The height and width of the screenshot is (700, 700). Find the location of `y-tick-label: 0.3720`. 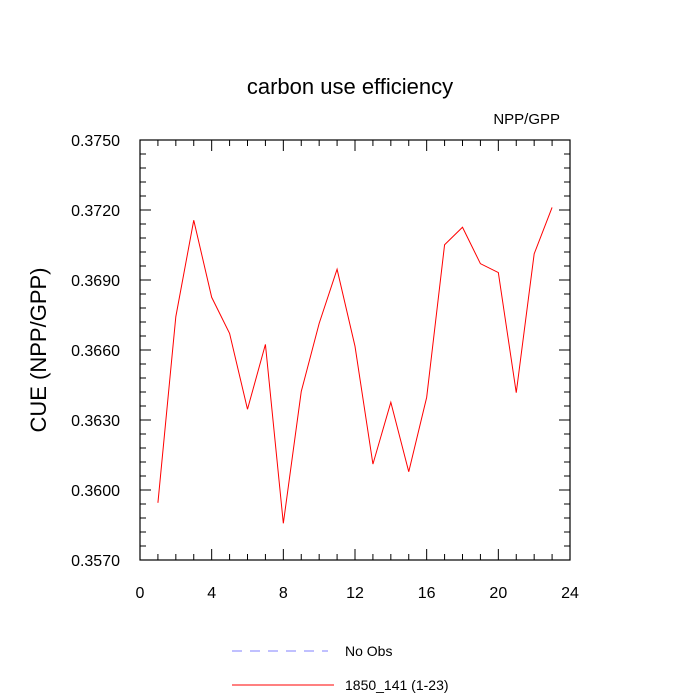

y-tick-label: 0.3720 is located at coordinates (95, 211).